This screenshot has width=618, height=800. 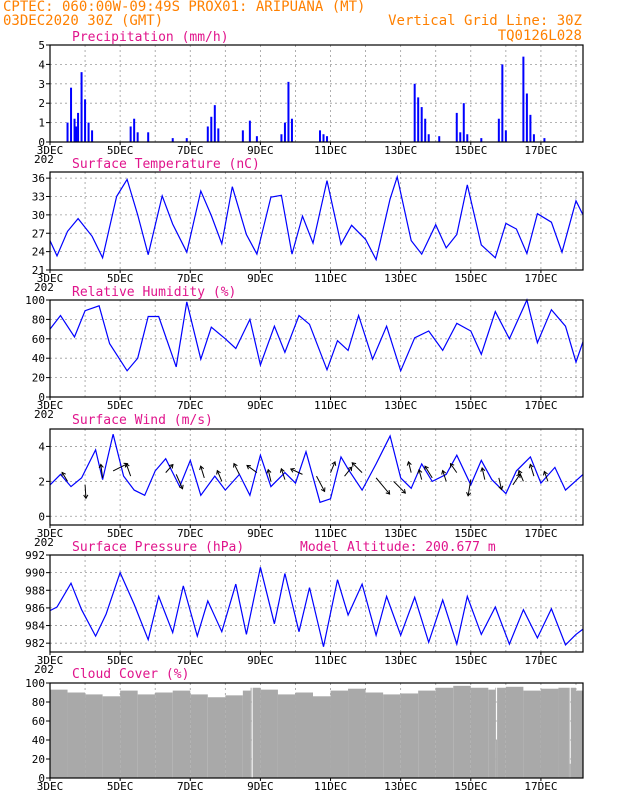 What do you see at coordinates (260, 405) in the screenshot?
I see `humidity-xtick-label: 9DEC` at bounding box center [260, 405].